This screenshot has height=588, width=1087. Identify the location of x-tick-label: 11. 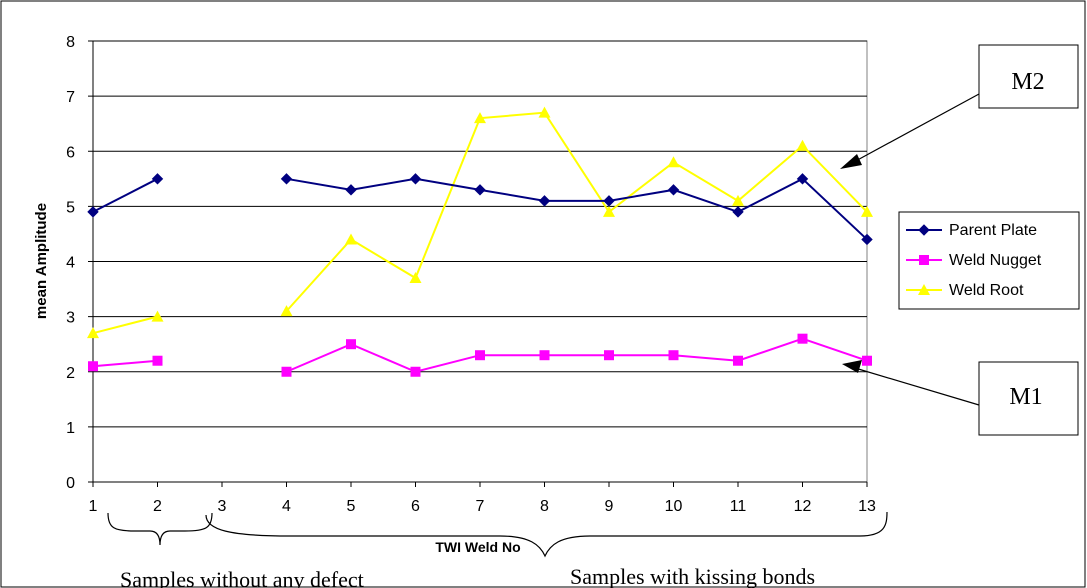
(738, 506).